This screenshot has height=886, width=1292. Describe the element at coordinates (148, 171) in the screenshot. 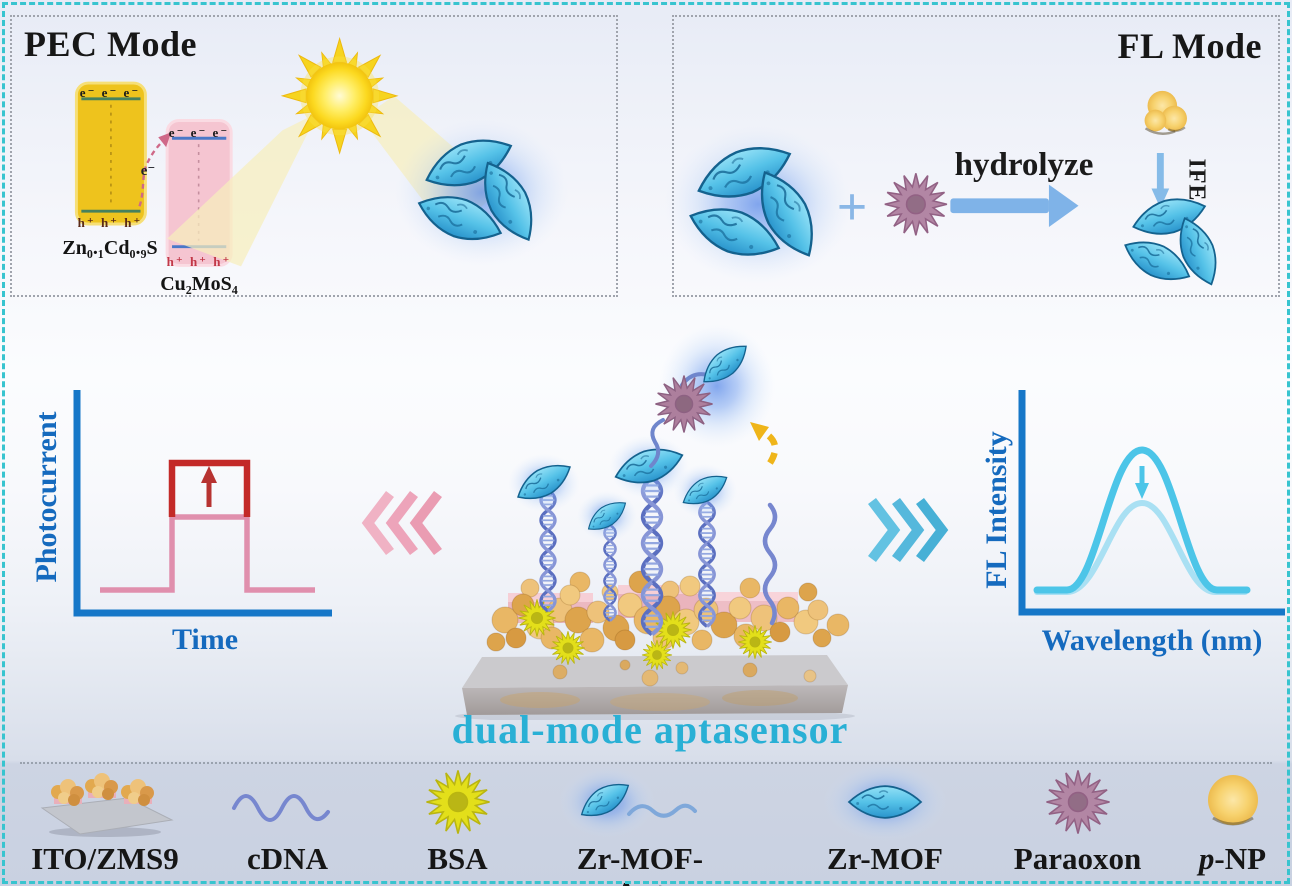

I see `electron-label: e⁻` at that location.